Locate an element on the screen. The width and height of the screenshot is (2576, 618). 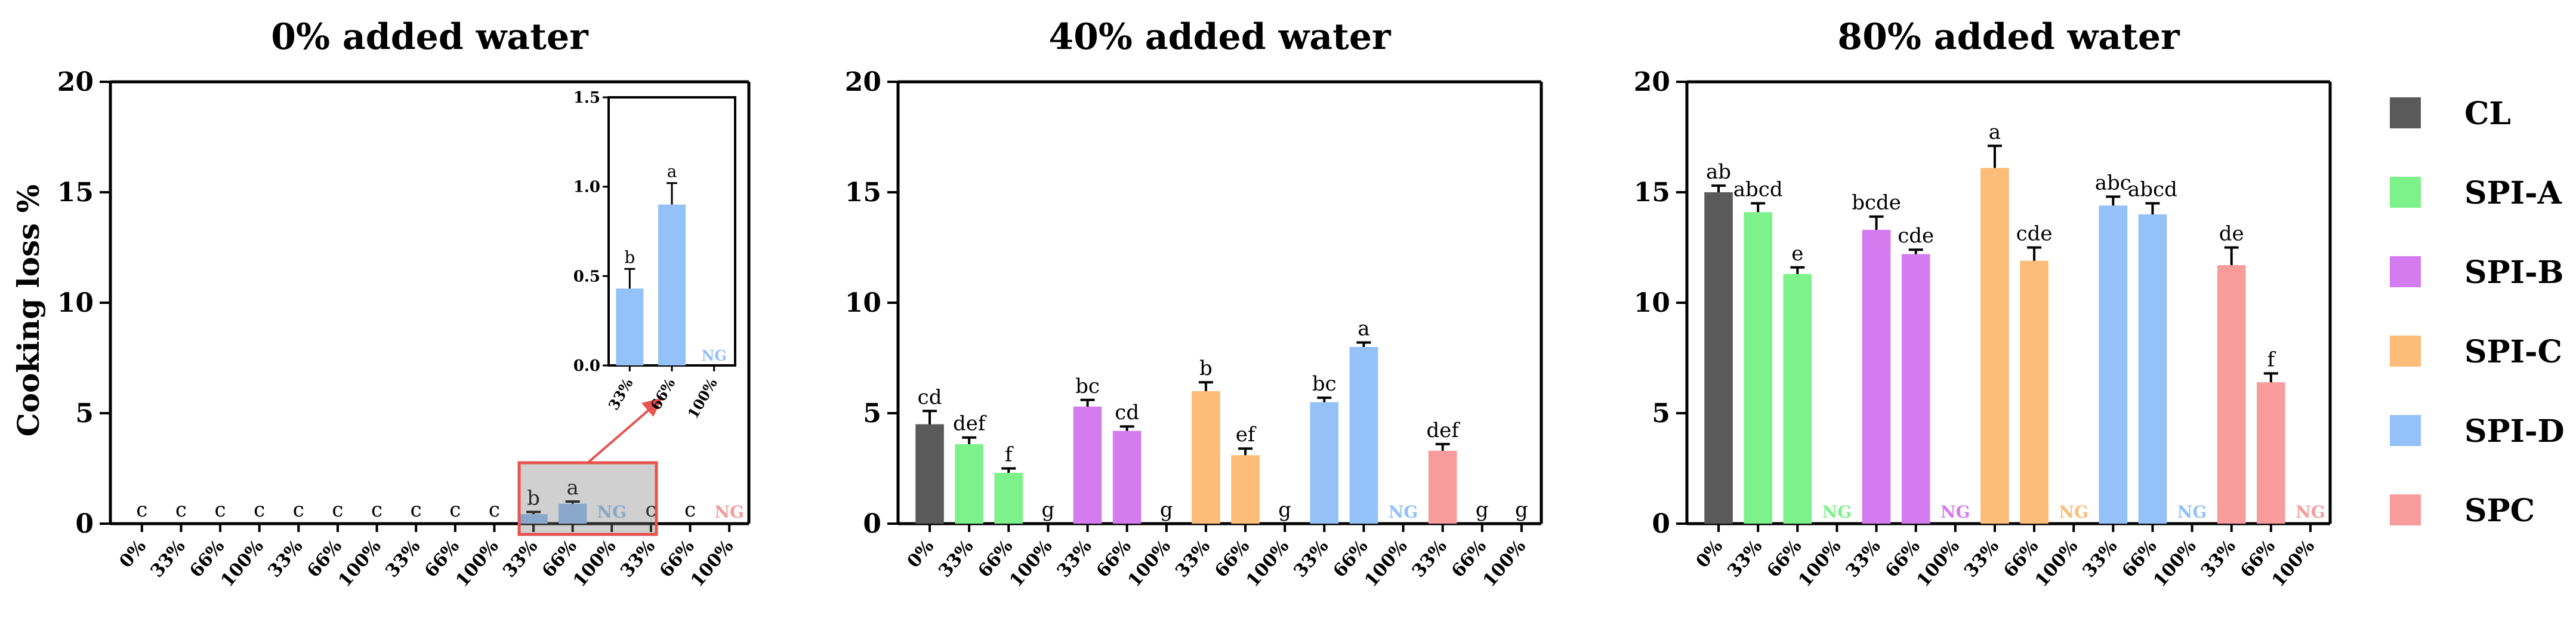
legend-label: SPI-D is located at coordinates (2515, 431).